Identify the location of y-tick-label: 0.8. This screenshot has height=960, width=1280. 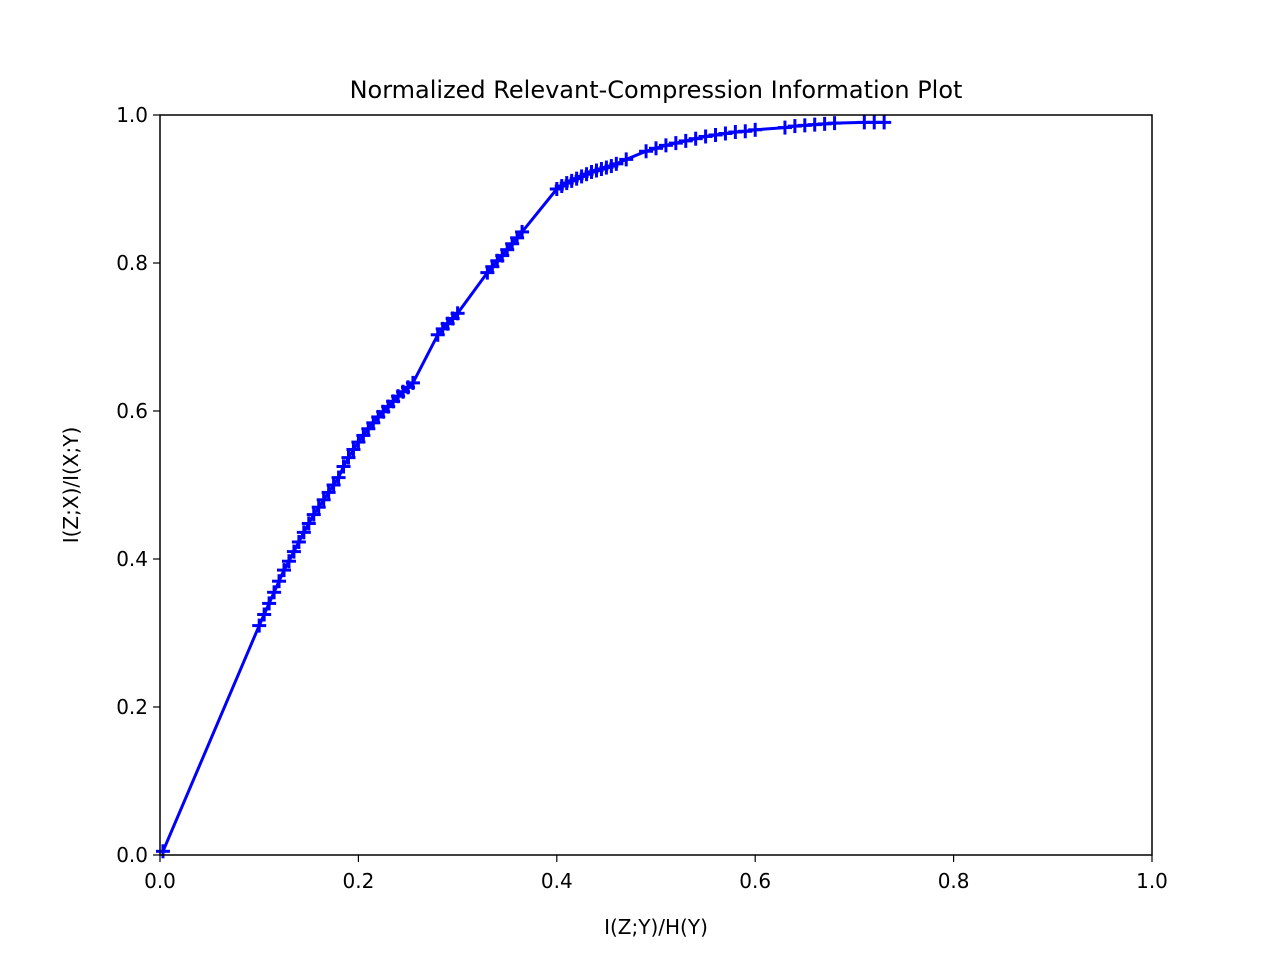
(132, 263).